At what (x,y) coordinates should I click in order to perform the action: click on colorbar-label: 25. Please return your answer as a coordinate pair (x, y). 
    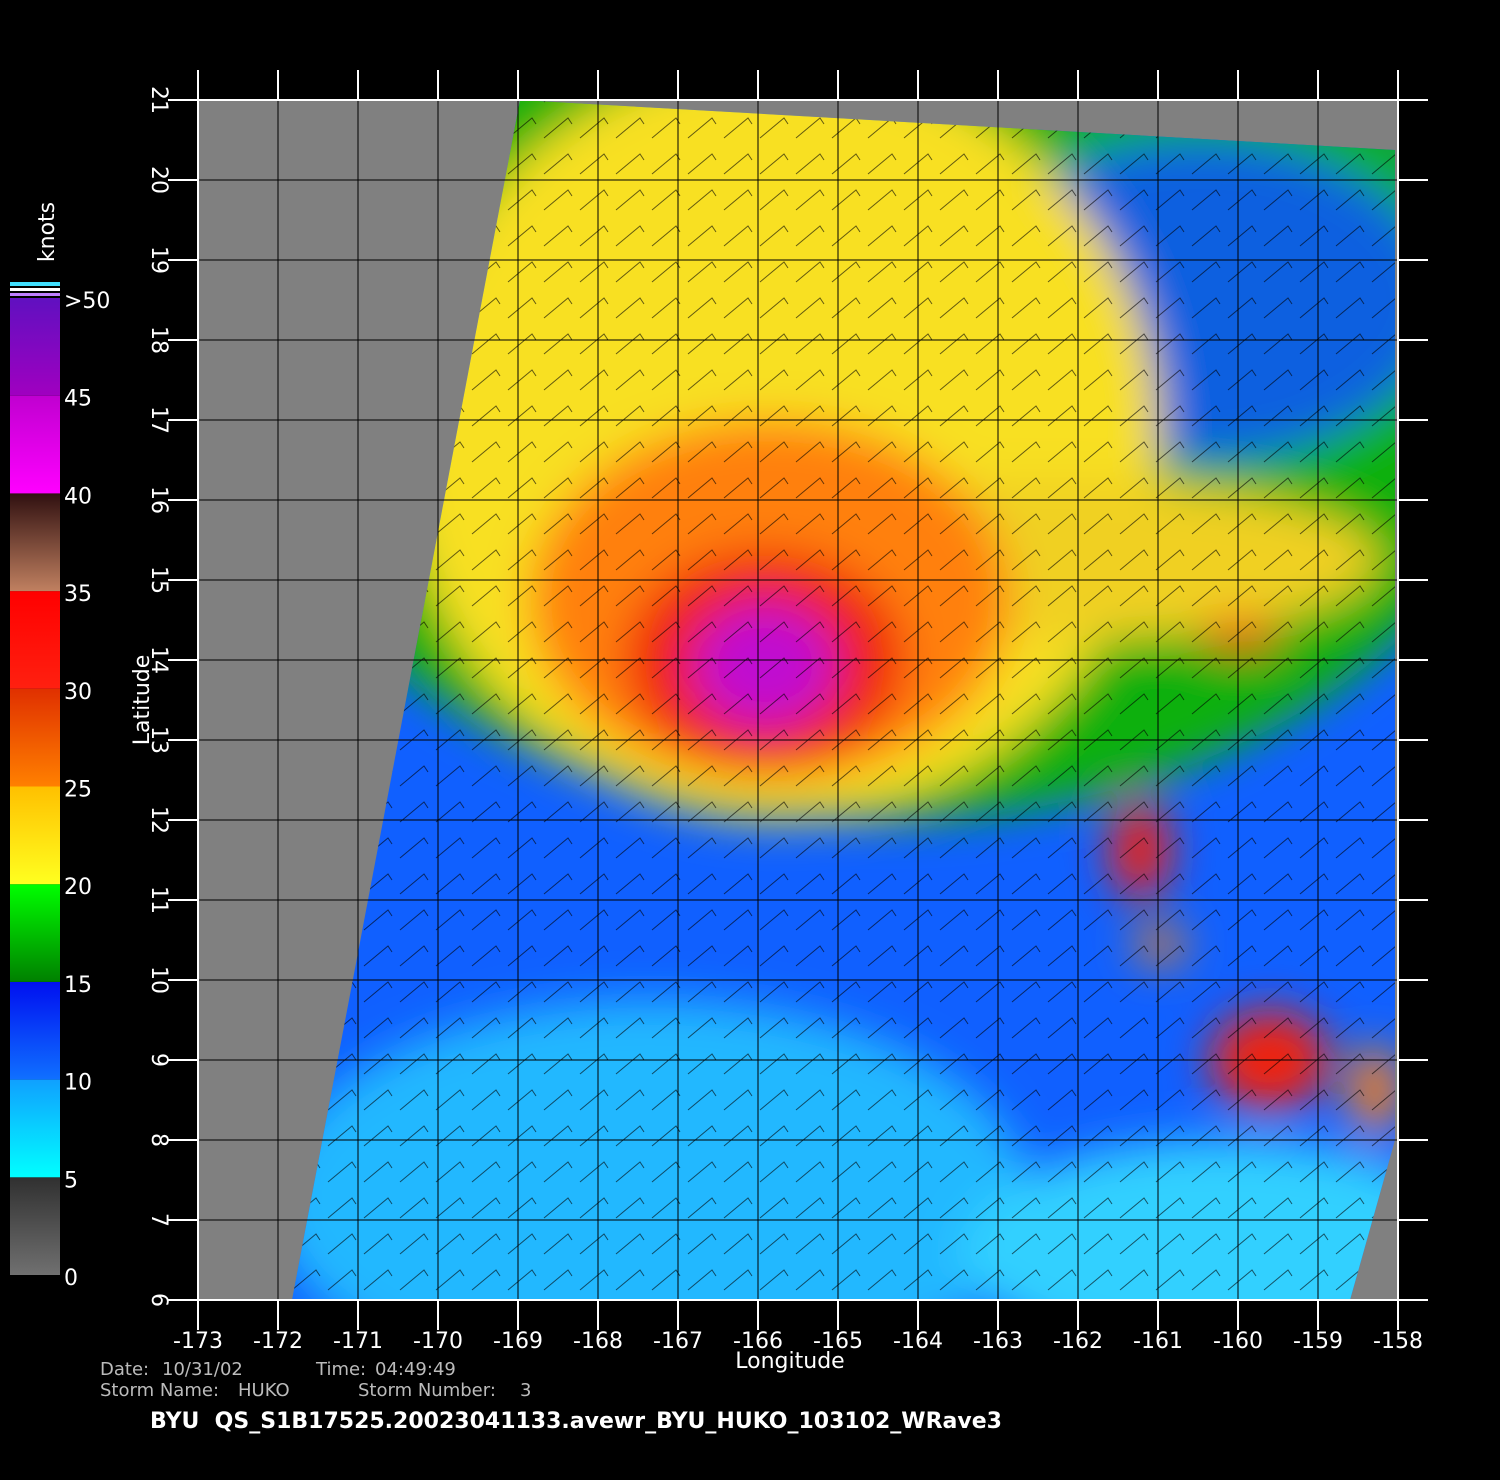
    Looking at the image, I should click on (78, 790).